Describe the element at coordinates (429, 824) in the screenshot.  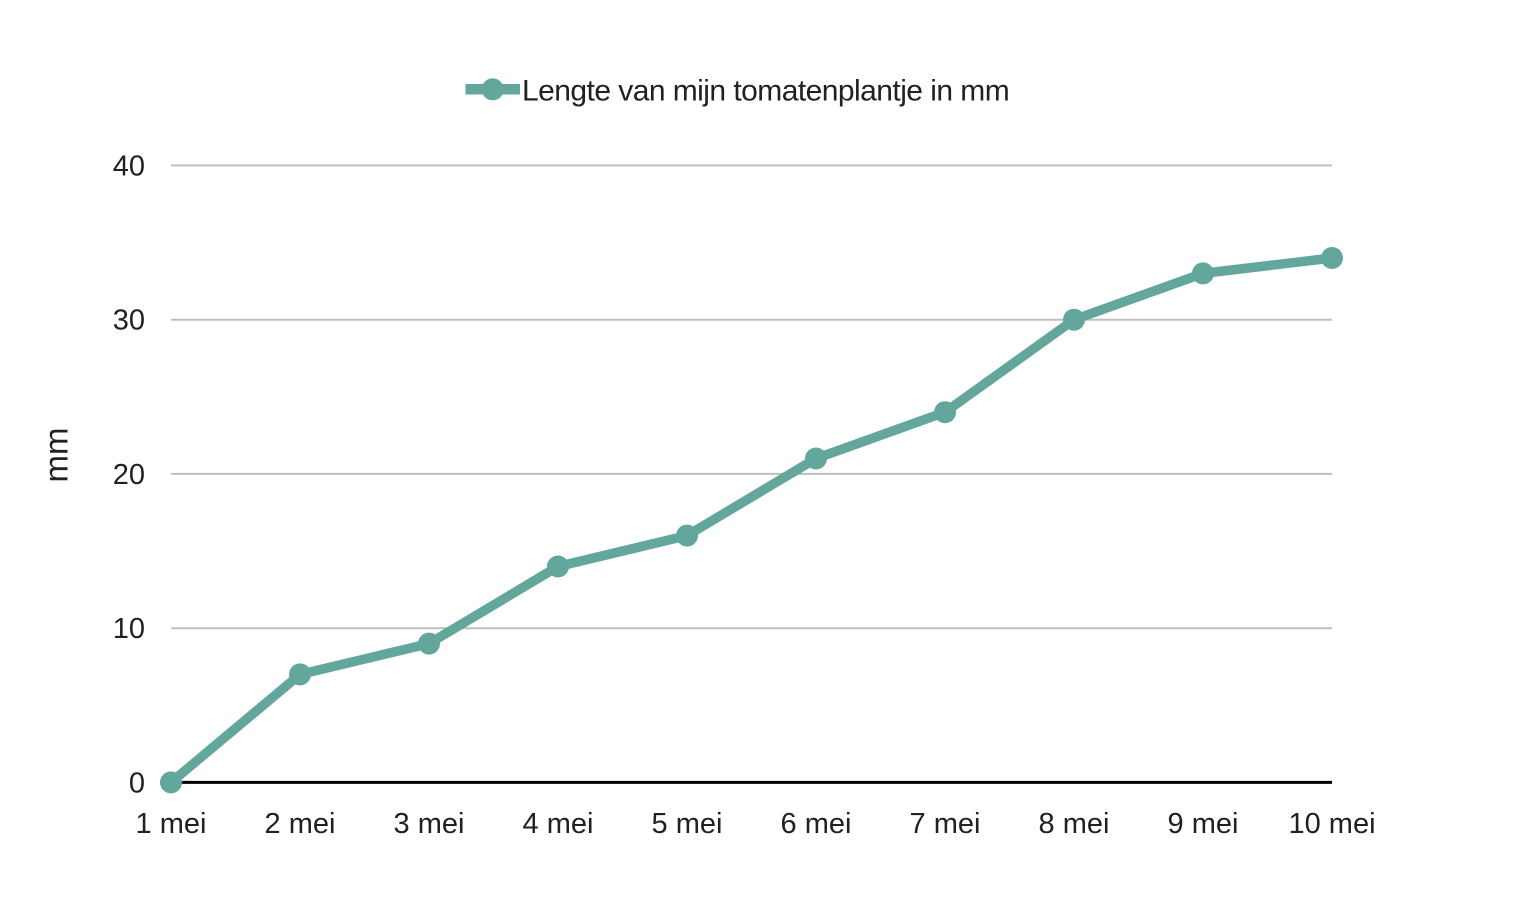
I see `svg-text: 3 mei` at that location.